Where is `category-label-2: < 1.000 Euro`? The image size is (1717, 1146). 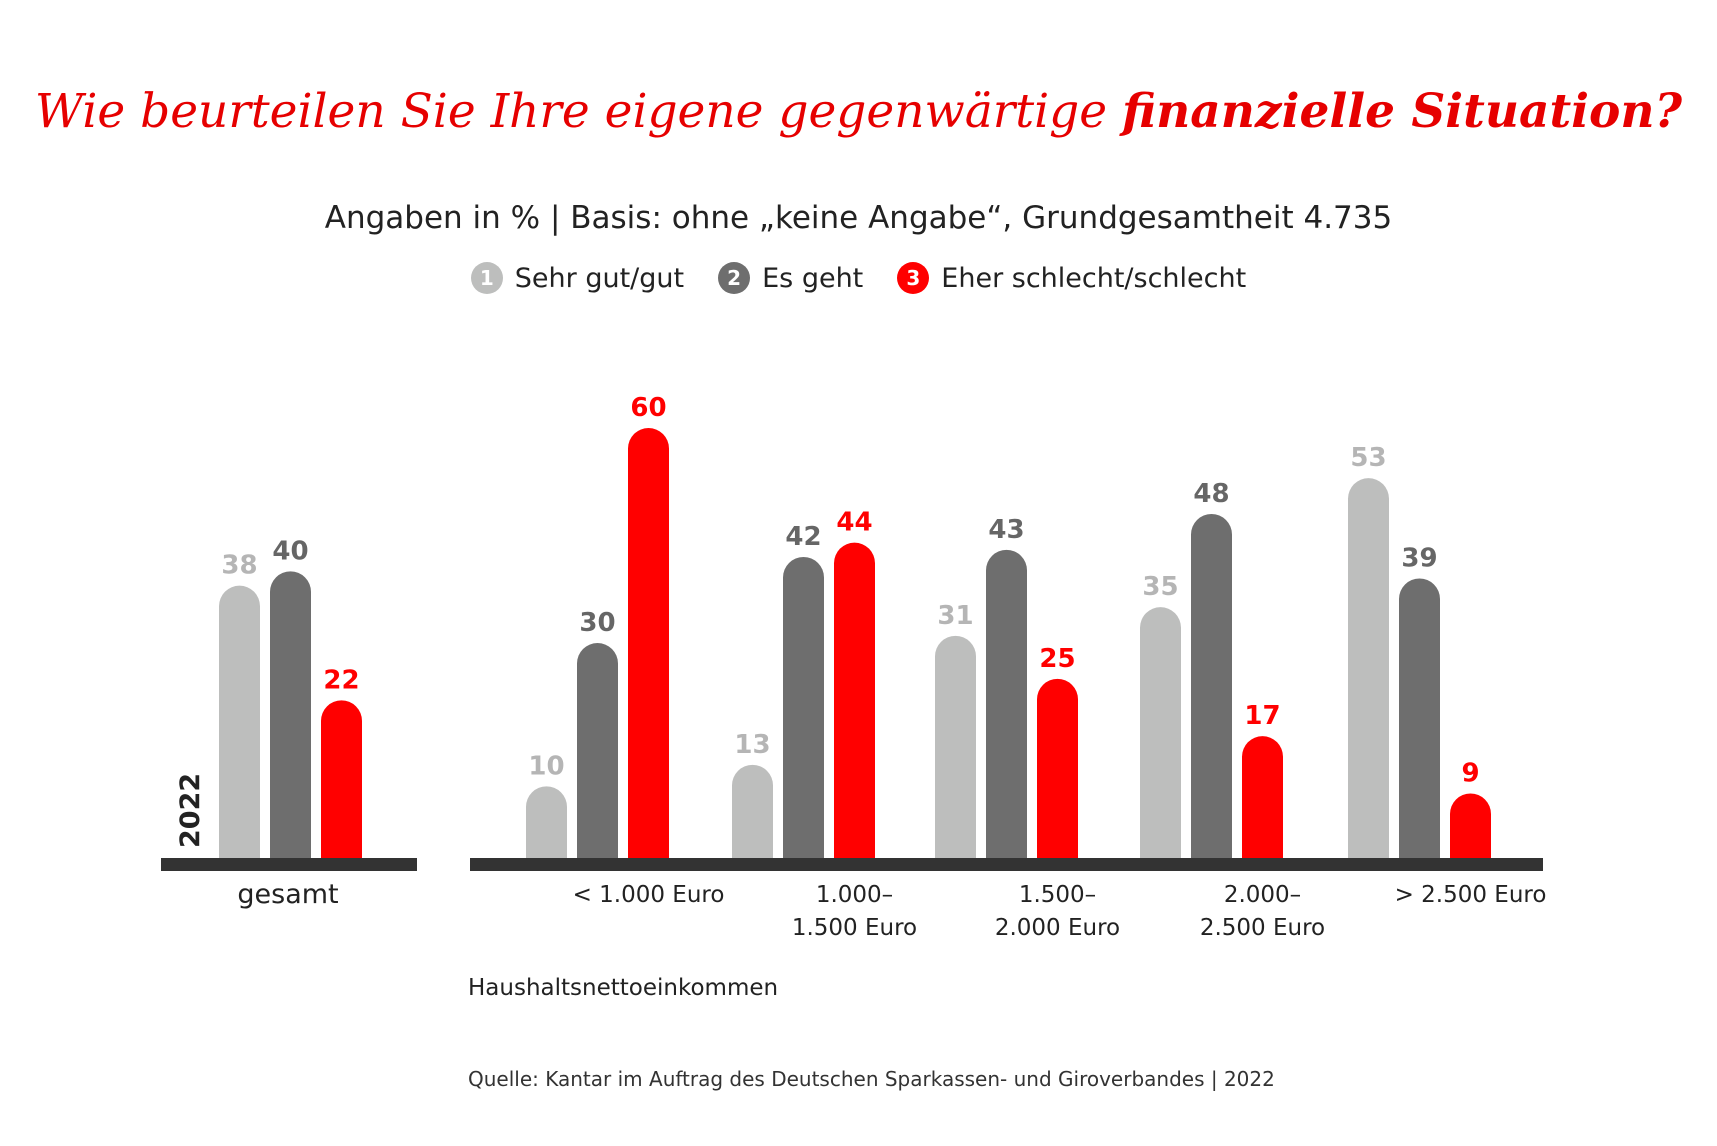 category-label-2: < 1.000 Euro is located at coordinates (649, 895).